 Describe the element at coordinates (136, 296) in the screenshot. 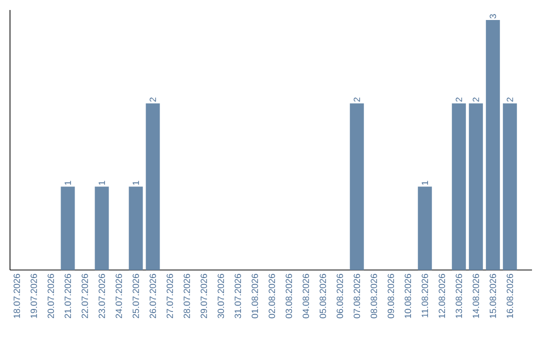

I see `x-tick-label: 25.07.2026` at that location.